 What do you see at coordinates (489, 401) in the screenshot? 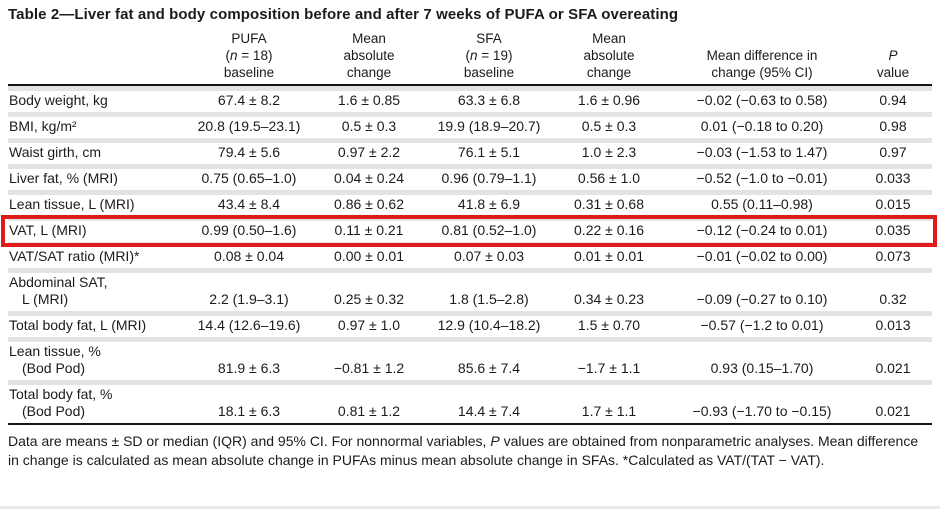
I see `cell-value: 14.4 ± 7.4` at bounding box center [489, 401].